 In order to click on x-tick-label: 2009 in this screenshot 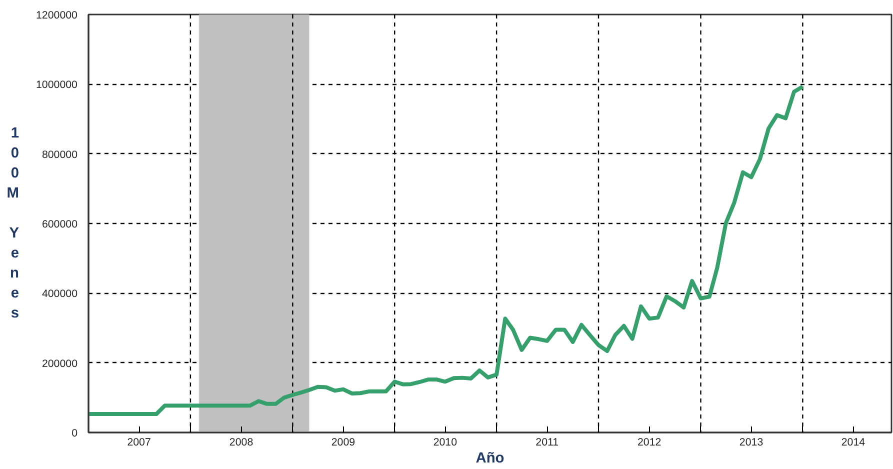, I will do `click(343, 442)`.